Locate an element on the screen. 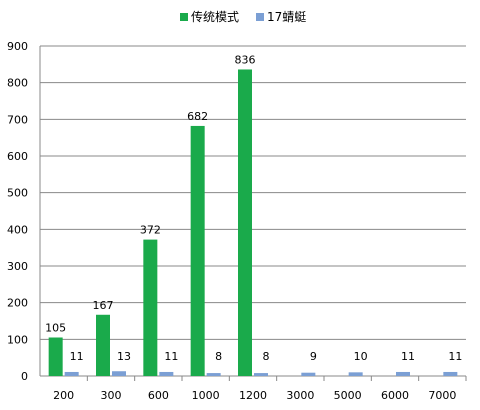  data-label: 372 is located at coordinates (150, 230).